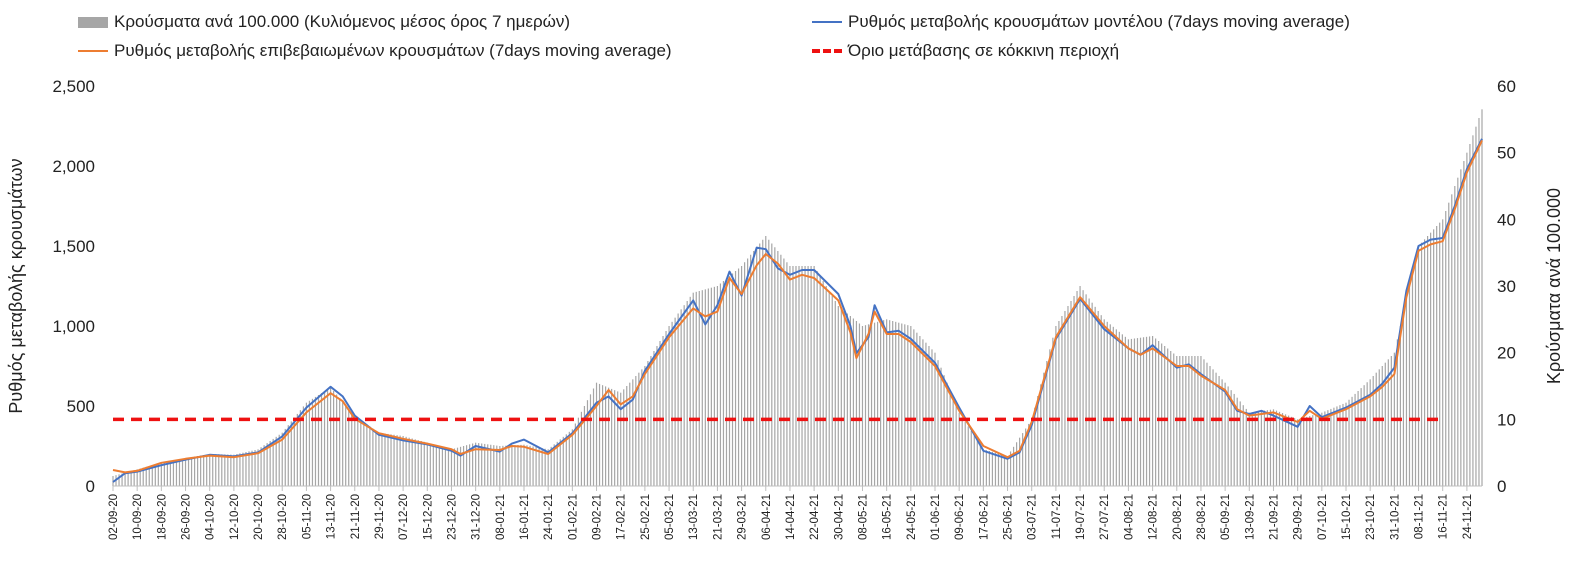 The image size is (1585, 585). Describe the element at coordinates (960, 517) in the screenshot. I see `x-tick-label: 09-06-21` at that location.